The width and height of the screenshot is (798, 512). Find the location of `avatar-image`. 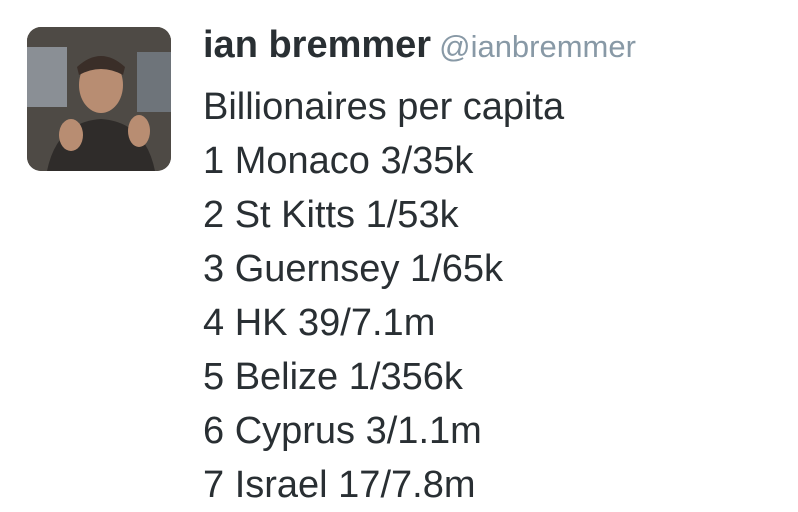

avatar-image is located at coordinates (99, 99).